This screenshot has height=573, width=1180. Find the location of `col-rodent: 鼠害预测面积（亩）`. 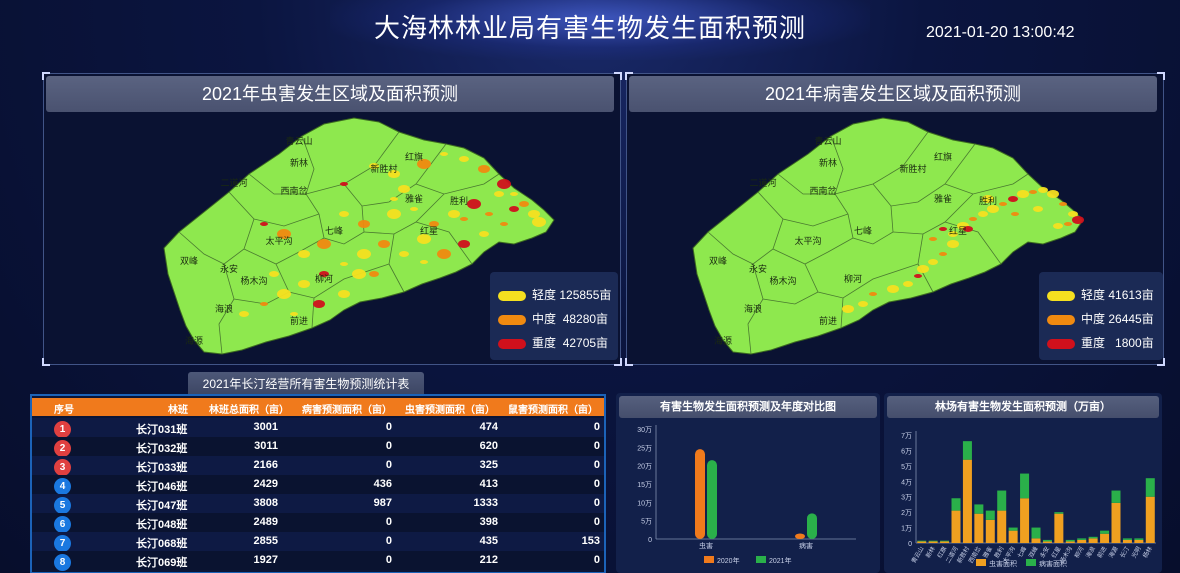

col-rodent: 鼠害预测面积（亩） is located at coordinates (553, 410).